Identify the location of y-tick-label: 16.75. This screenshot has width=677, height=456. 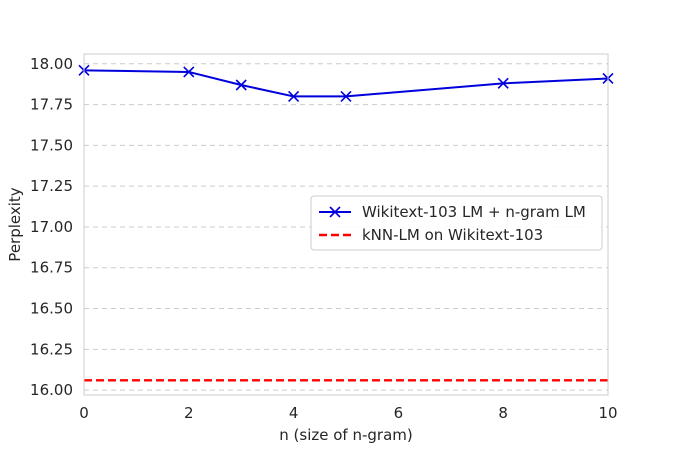
(51, 268).